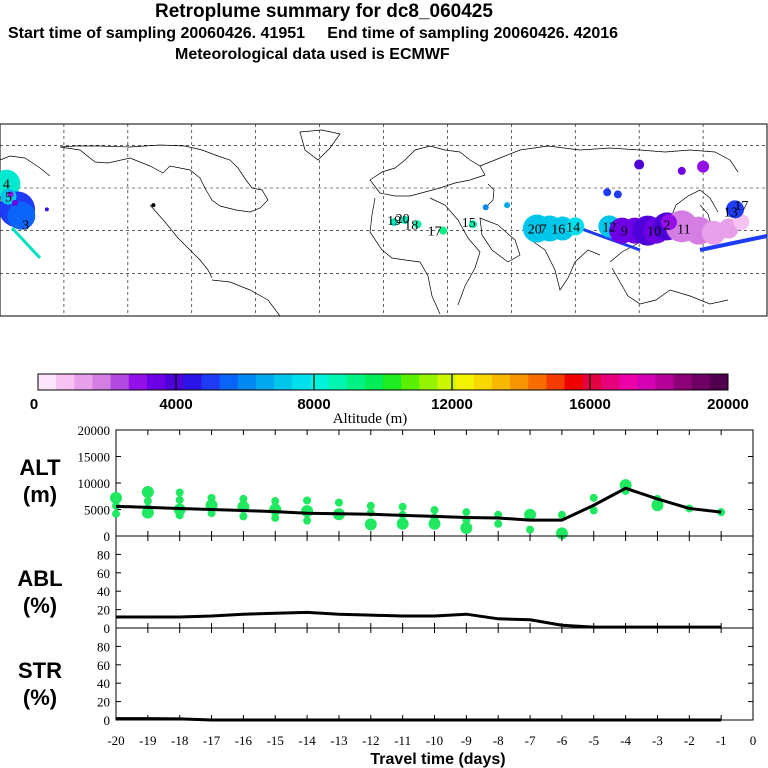 This screenshot has height=768, width=768. What do you see at coordinates (179, 740) in the screenshot?
I see `x-tick-label: -18` at bounding box center [179, 740].